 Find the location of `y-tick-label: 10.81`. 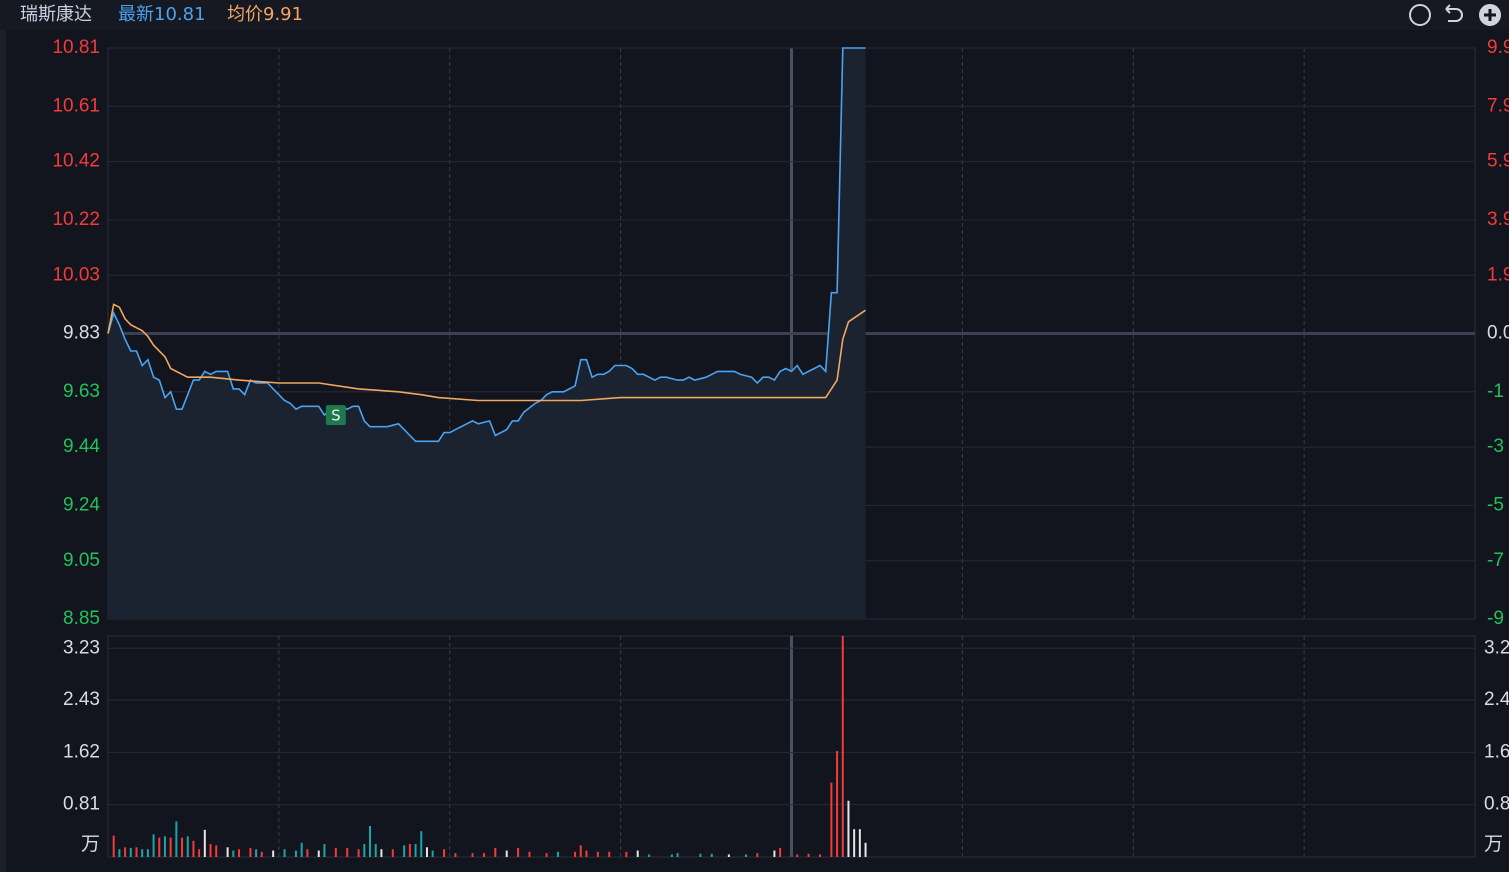

y-tick-label: 10.81 is located at coordinates (76, 47).